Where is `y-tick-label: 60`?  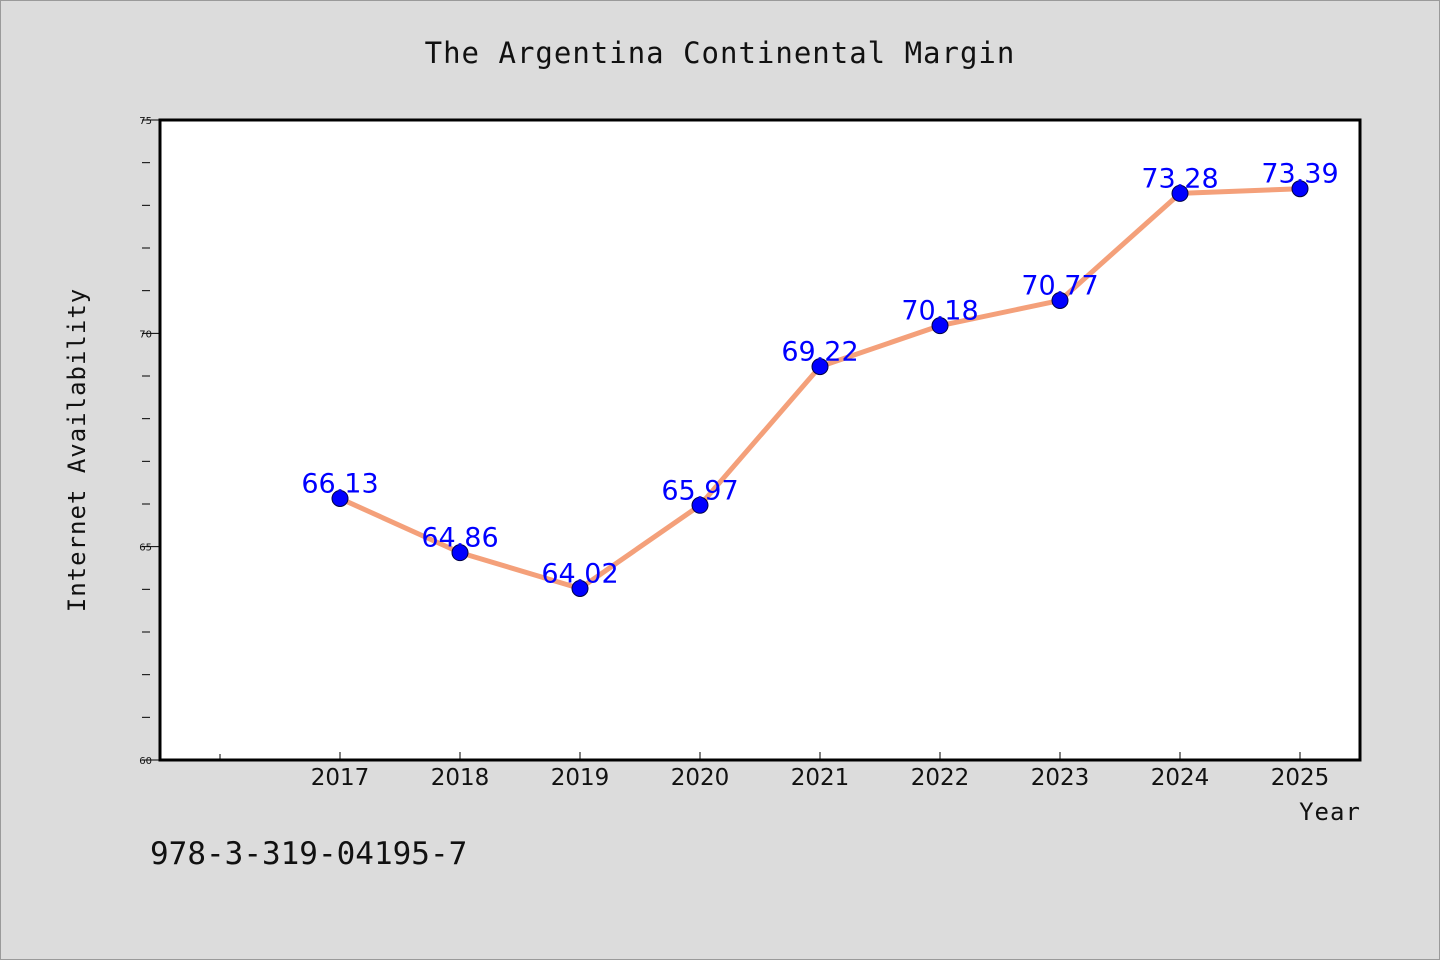
y-tick-label: 60 is located at coordinates (145, 761).